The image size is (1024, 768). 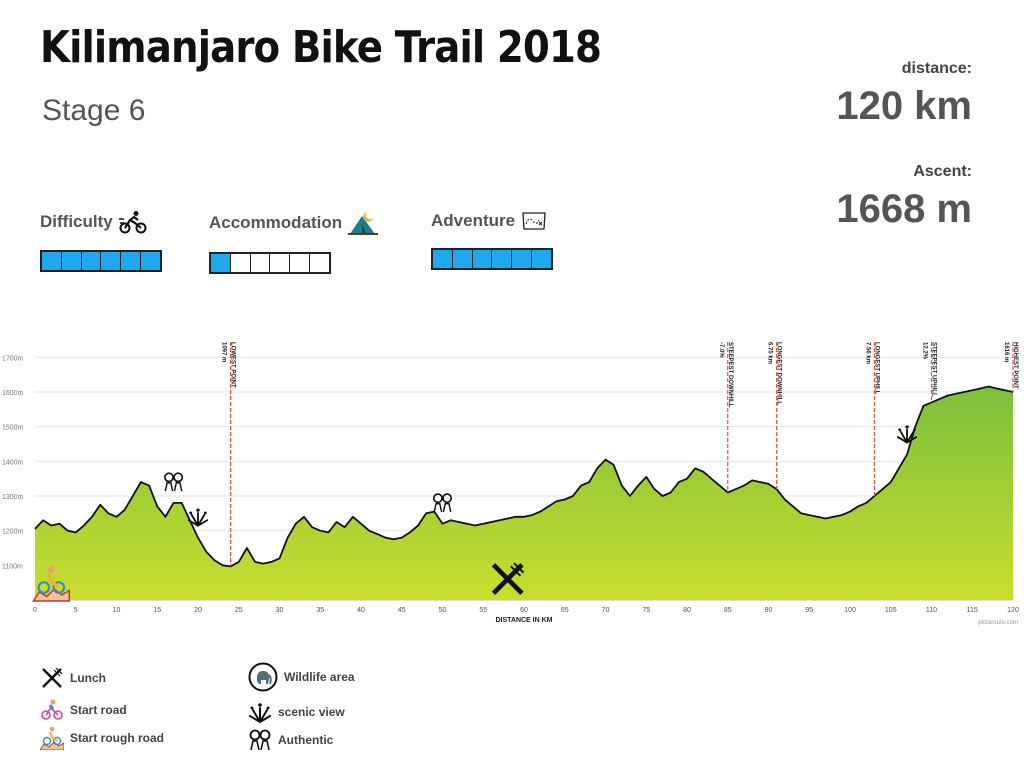 What do you see at coordinates (934, 369) in the screenshot?
I see `marker-label: STEEPEST UPHILL` at bounding box center [934, 369].